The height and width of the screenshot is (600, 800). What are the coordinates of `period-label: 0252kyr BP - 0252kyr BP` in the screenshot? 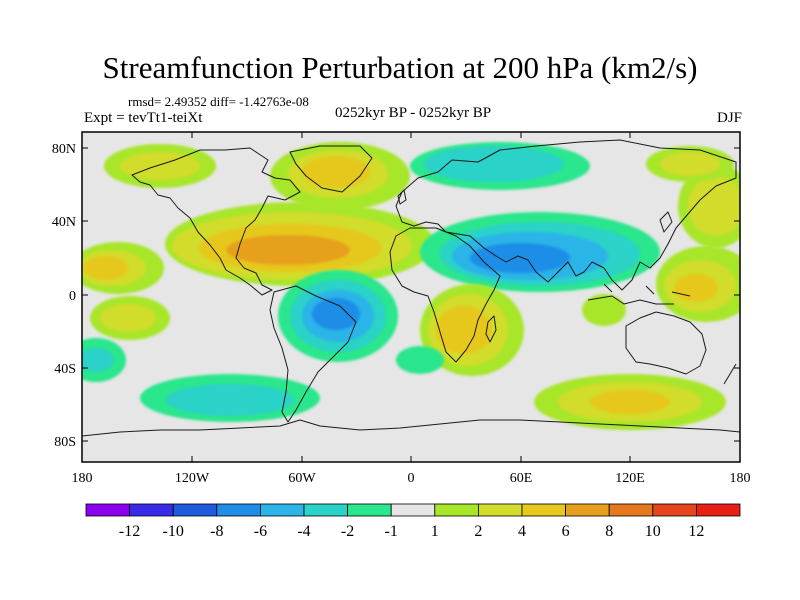 It's located at (413, 113).